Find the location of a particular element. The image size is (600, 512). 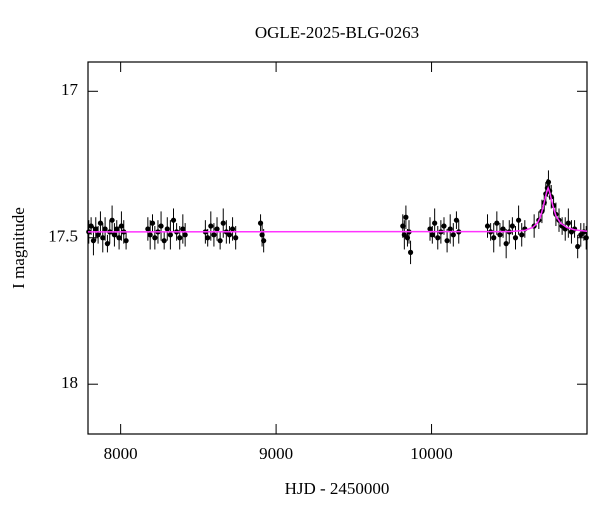

y-tick-label: 18 is located at coordinates (69, 382).